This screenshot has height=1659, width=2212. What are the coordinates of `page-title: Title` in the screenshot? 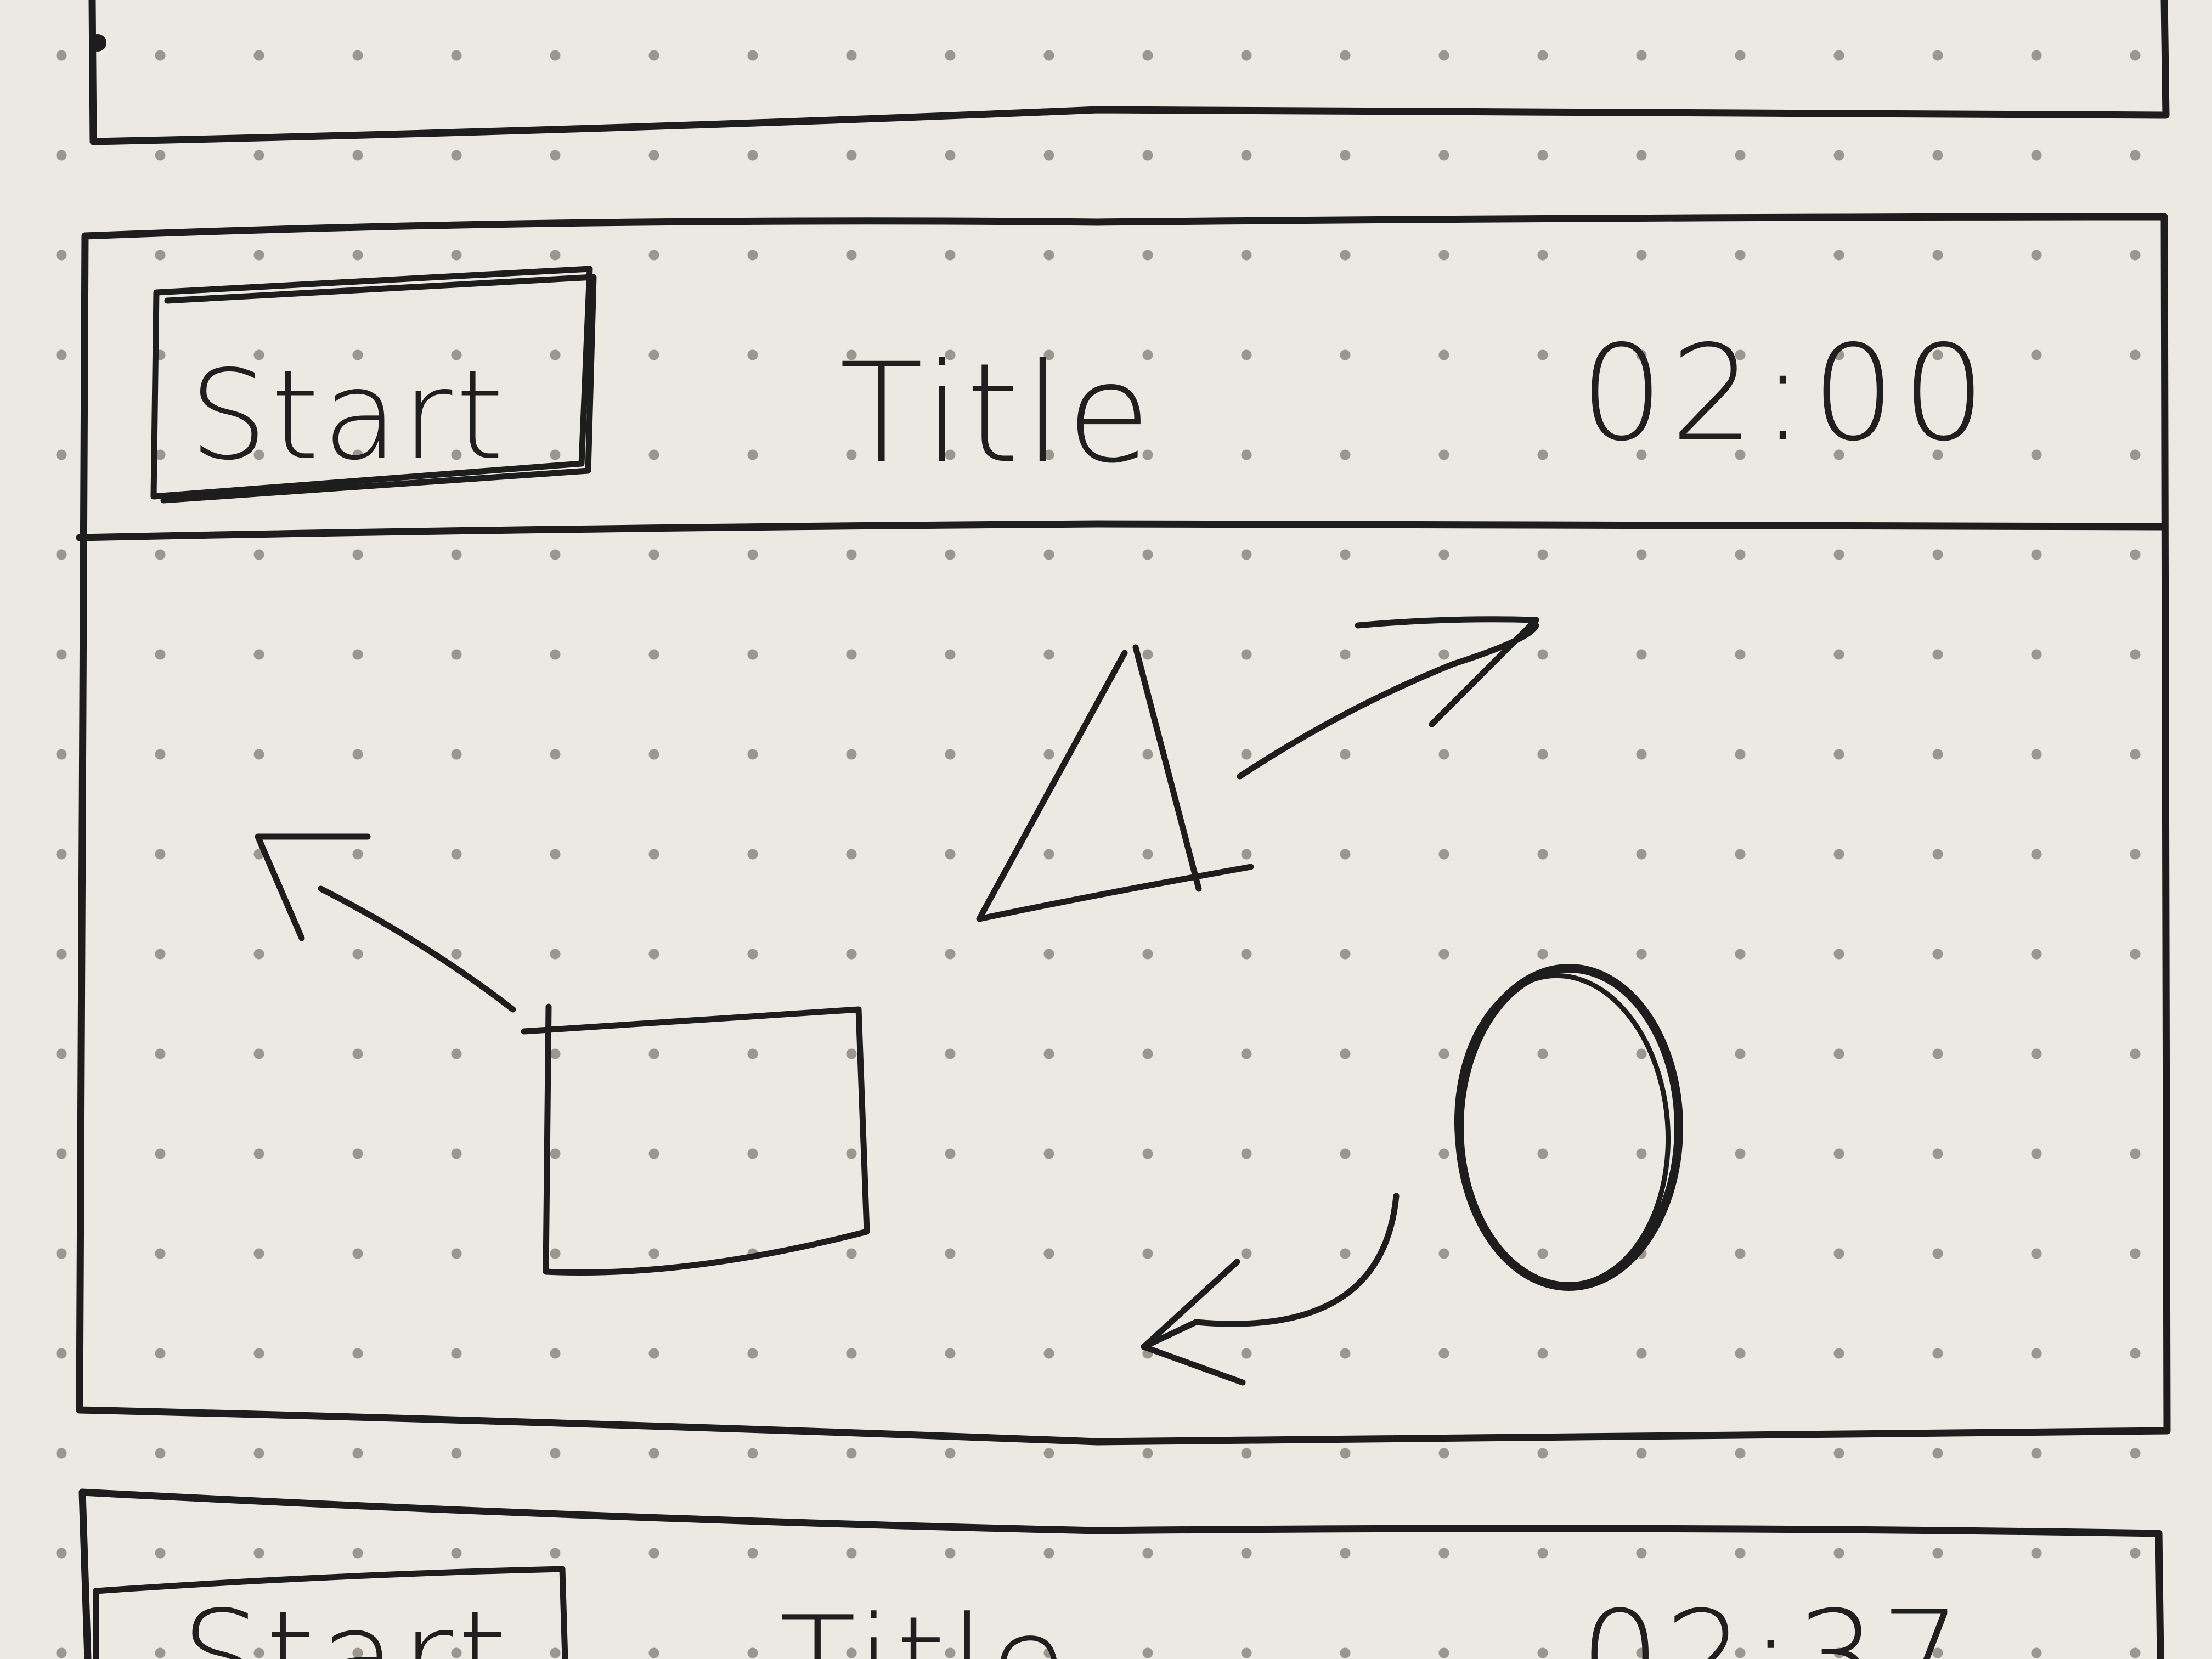 It's located at (997, 413).